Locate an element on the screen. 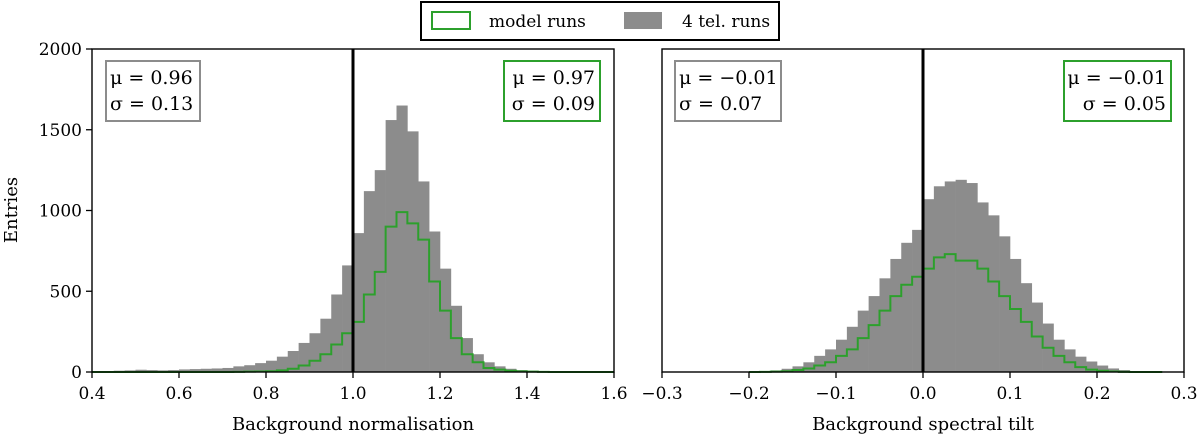  legend: model runs 4 tel. runs is located at coordinates (600, 21).